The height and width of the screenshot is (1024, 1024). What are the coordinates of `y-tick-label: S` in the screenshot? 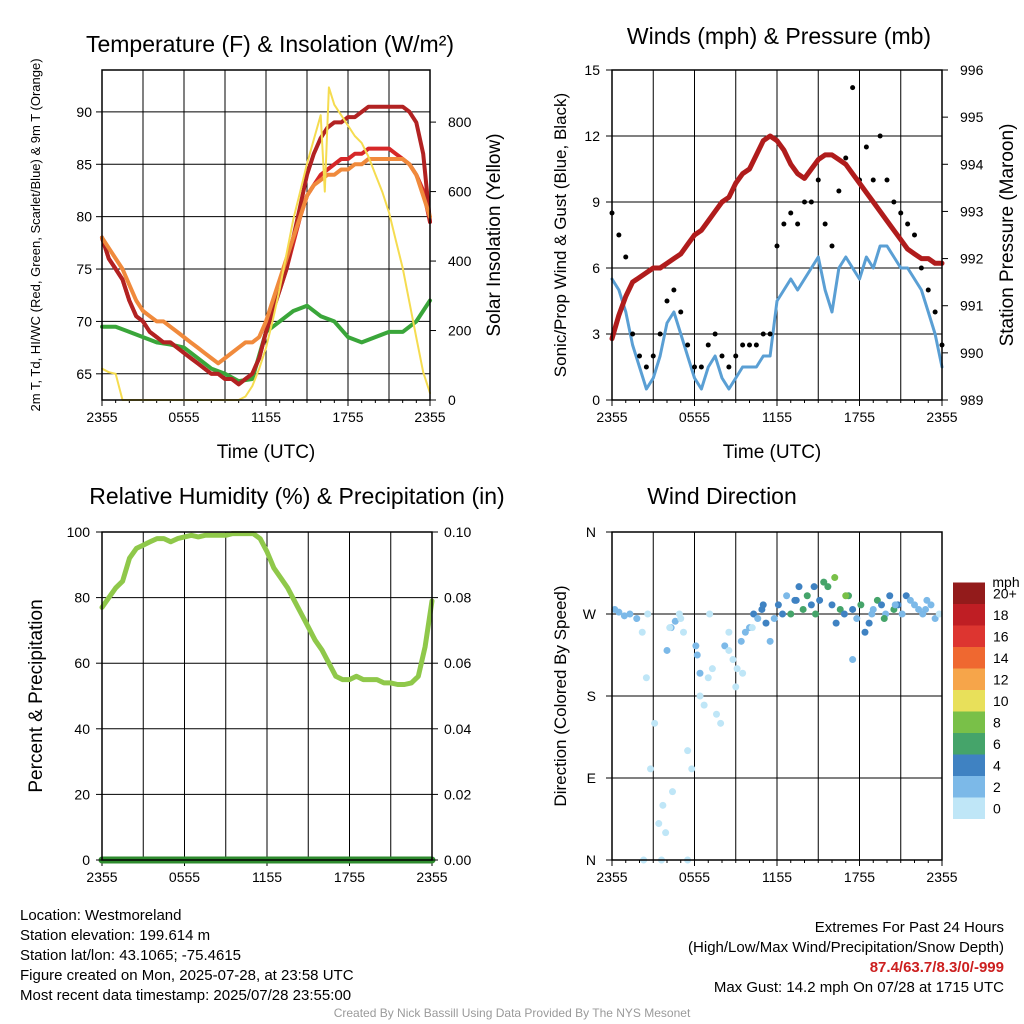 It's located at (591, 696).